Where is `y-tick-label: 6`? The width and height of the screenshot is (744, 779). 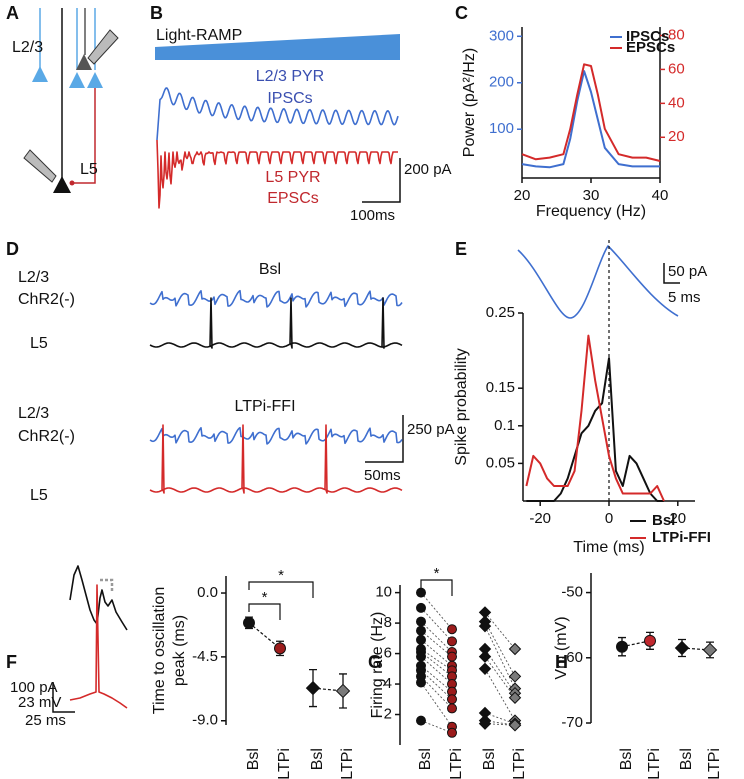
y-tick-label: 6 is located at coordinates (388, 653).